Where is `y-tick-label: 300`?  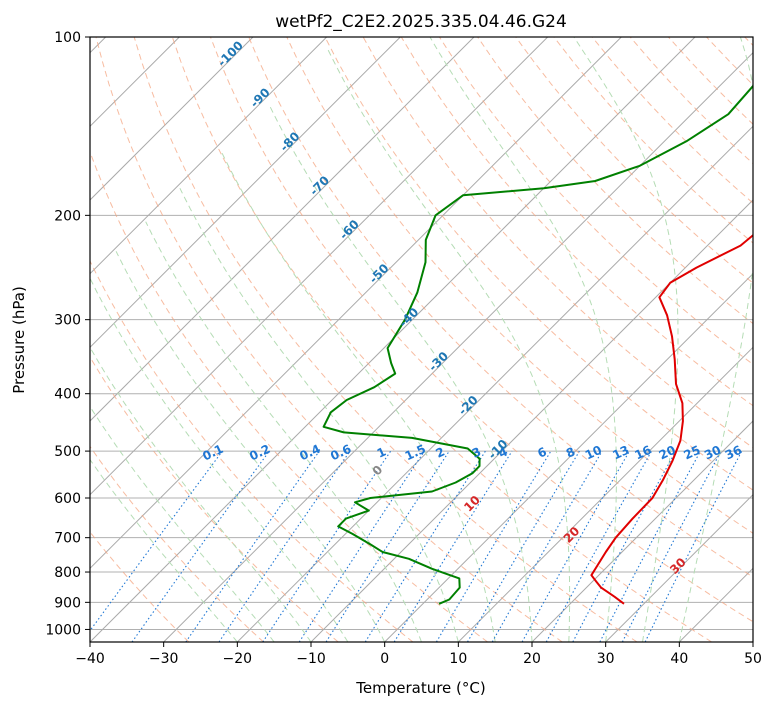
y-tick-label: 300 is located at coordinates (67, 321).